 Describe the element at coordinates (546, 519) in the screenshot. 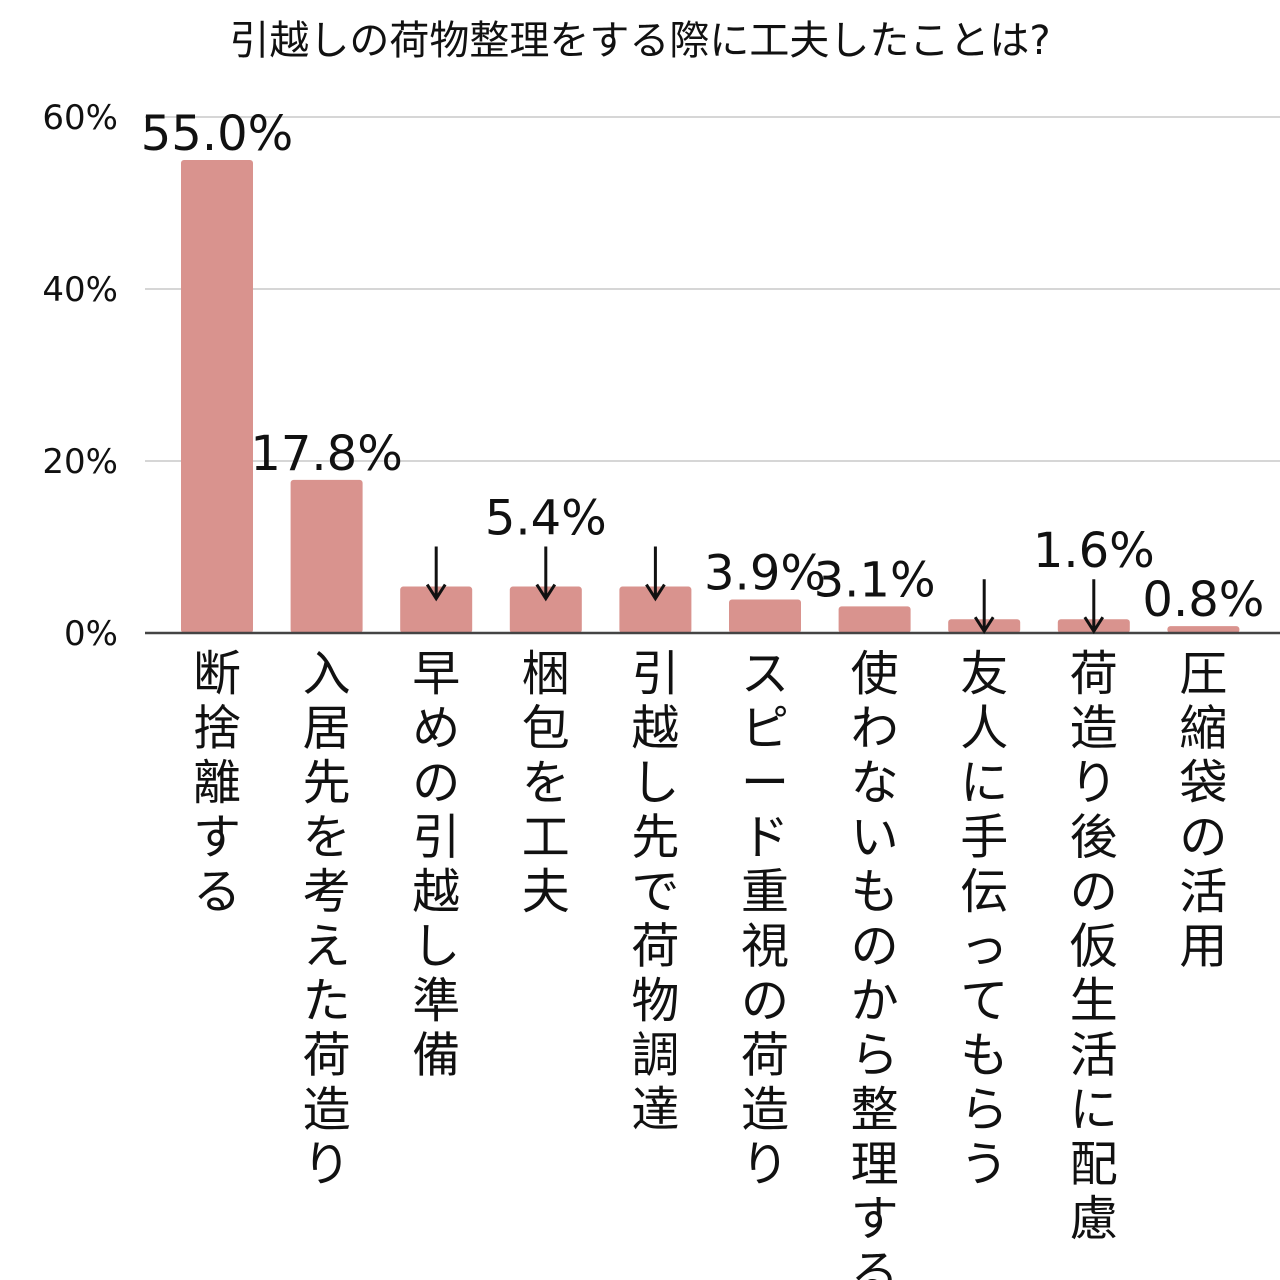

I see `data-label: 5.4%` at that location.